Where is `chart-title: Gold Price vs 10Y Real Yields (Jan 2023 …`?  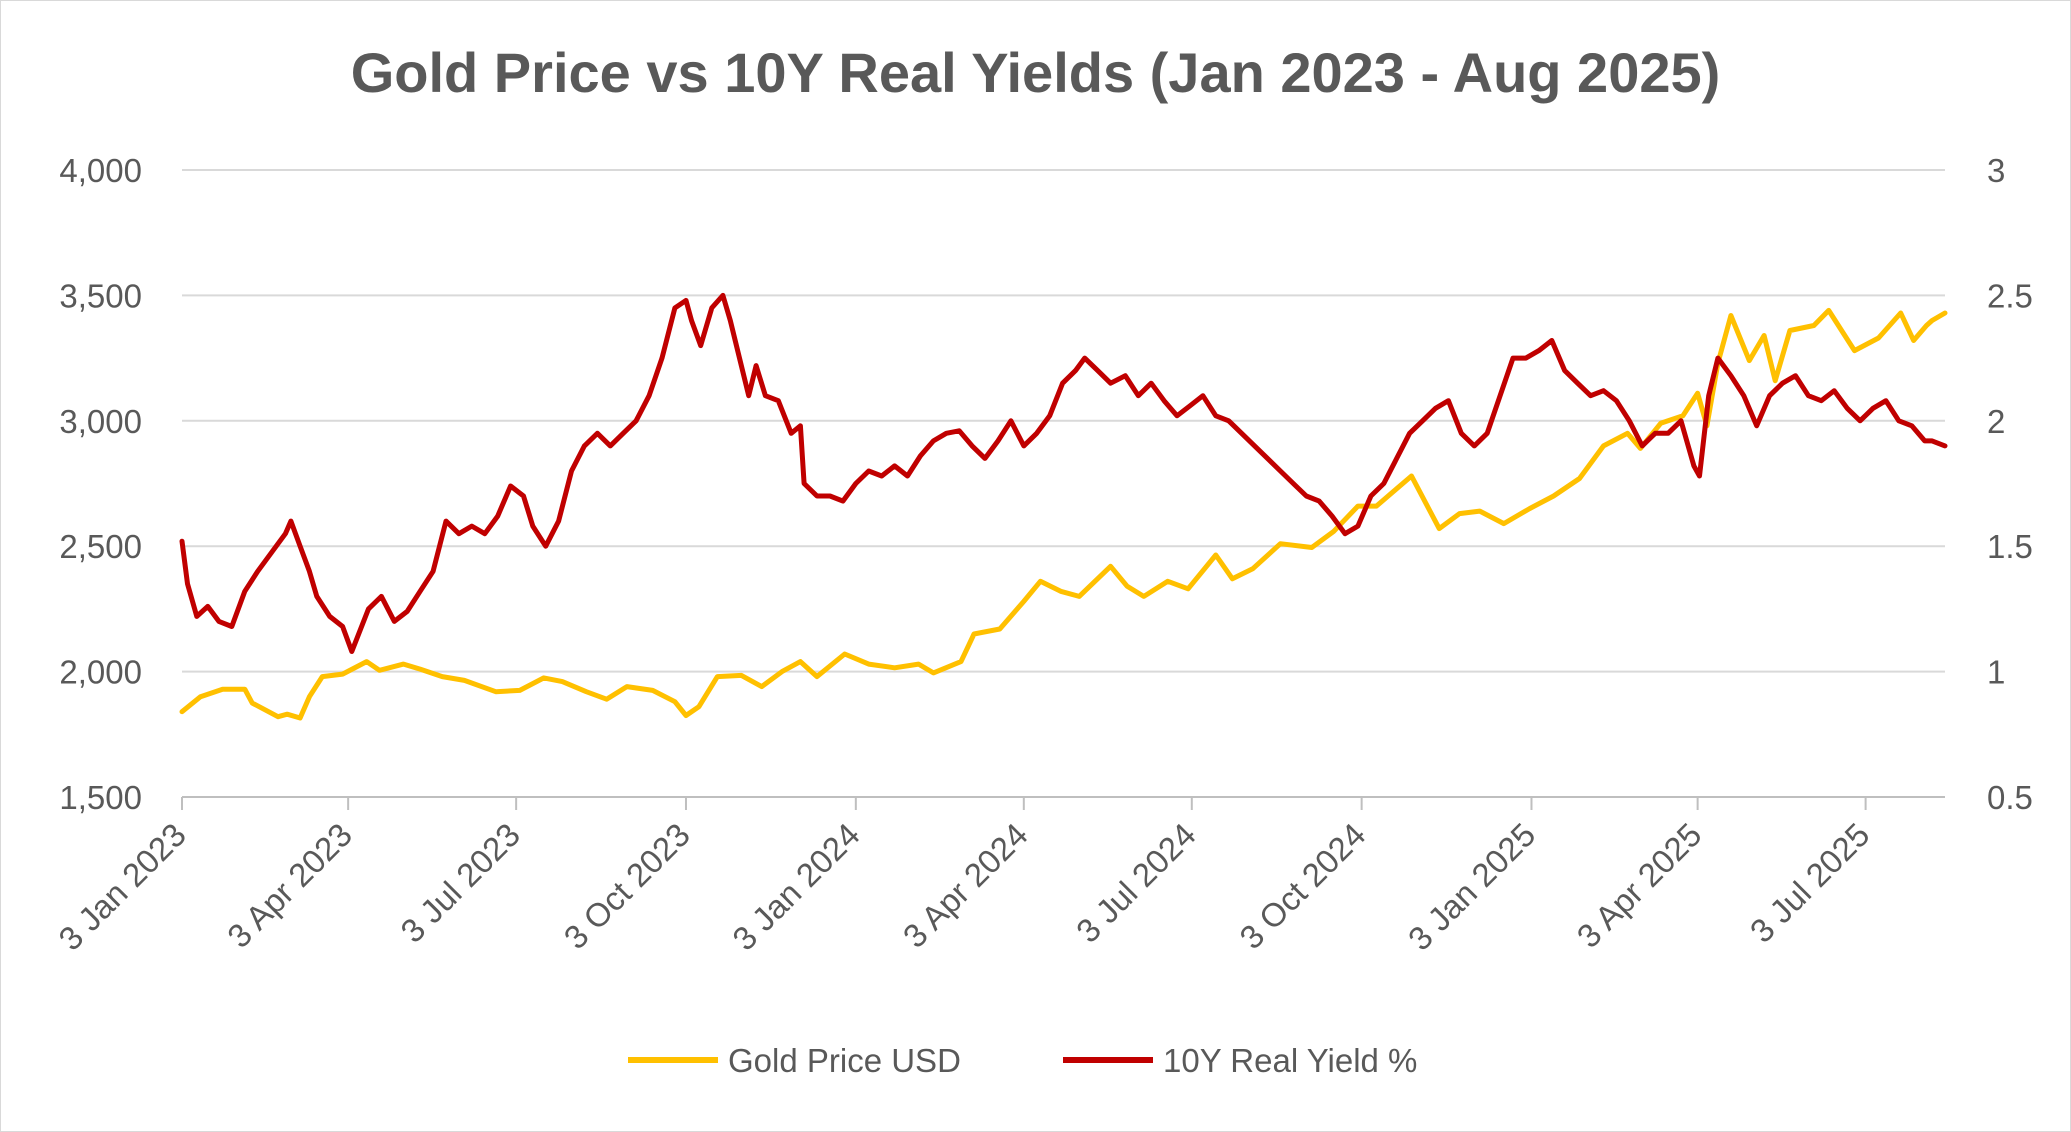 chart-title: Gold Price vs 10Y Real Yields (Jan 2023 … is located at coordinates (1035, 72).